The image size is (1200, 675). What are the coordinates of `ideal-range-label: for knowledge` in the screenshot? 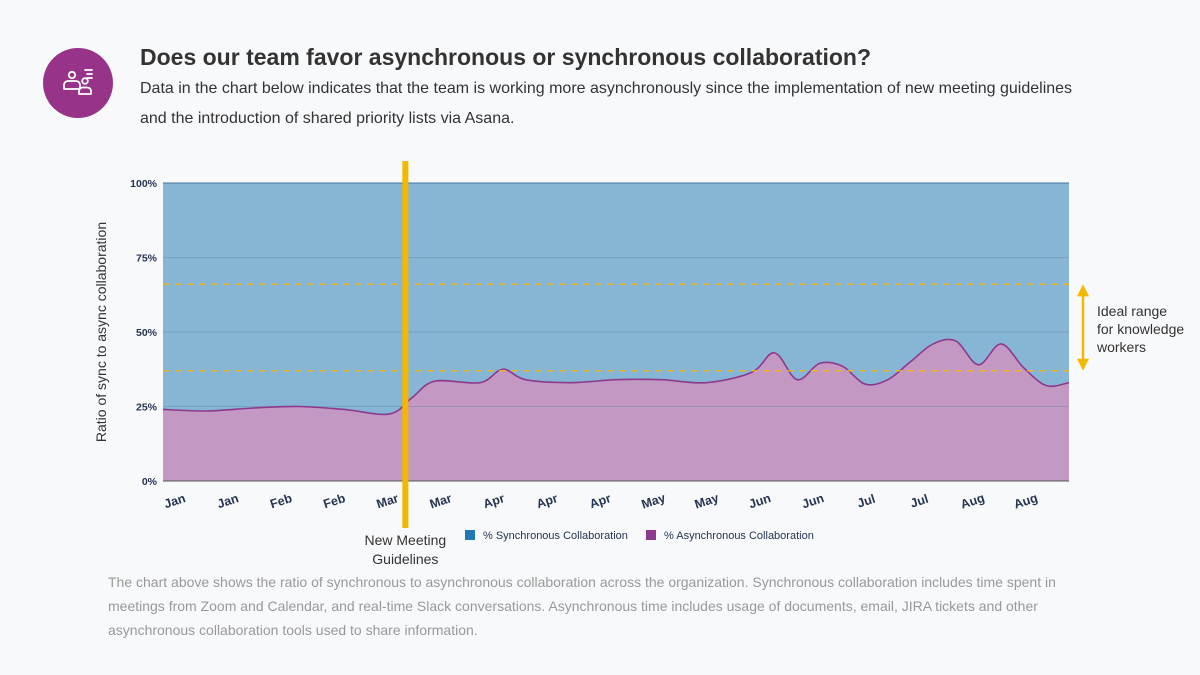 It's located at (1140, 329).